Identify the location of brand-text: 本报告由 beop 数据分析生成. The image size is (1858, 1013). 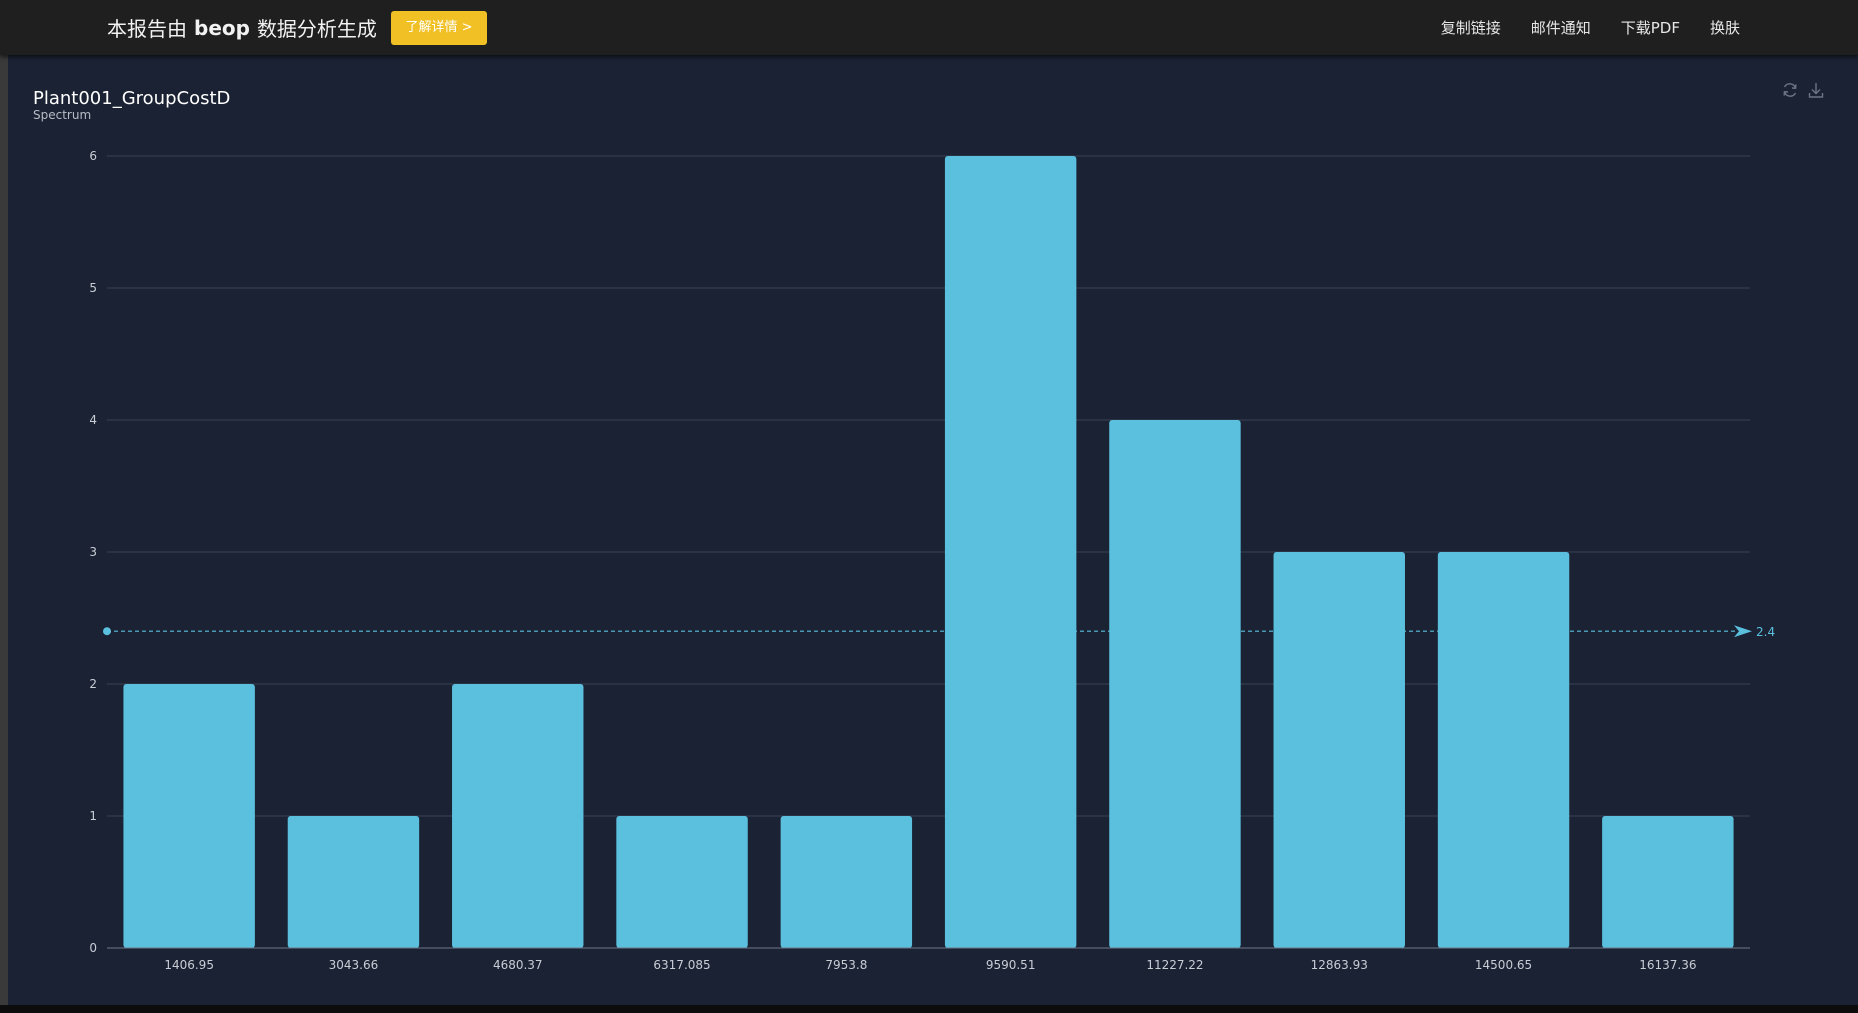
(242, 27).